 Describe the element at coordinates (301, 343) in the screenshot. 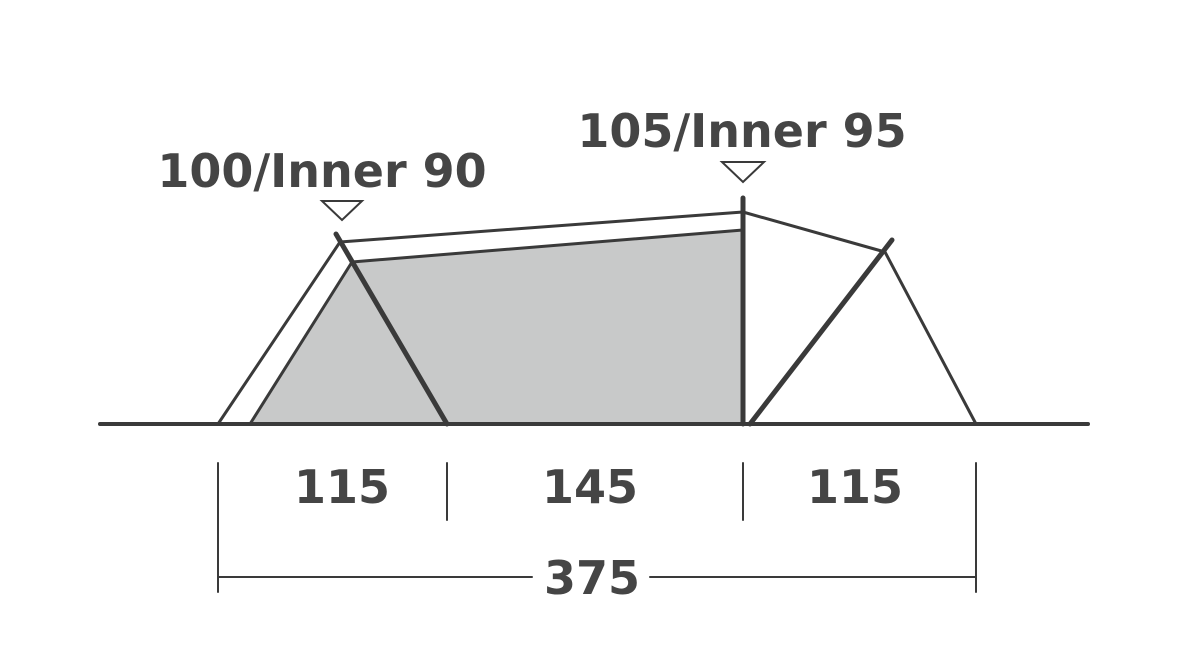

I see `inner-tent-left` at that location.